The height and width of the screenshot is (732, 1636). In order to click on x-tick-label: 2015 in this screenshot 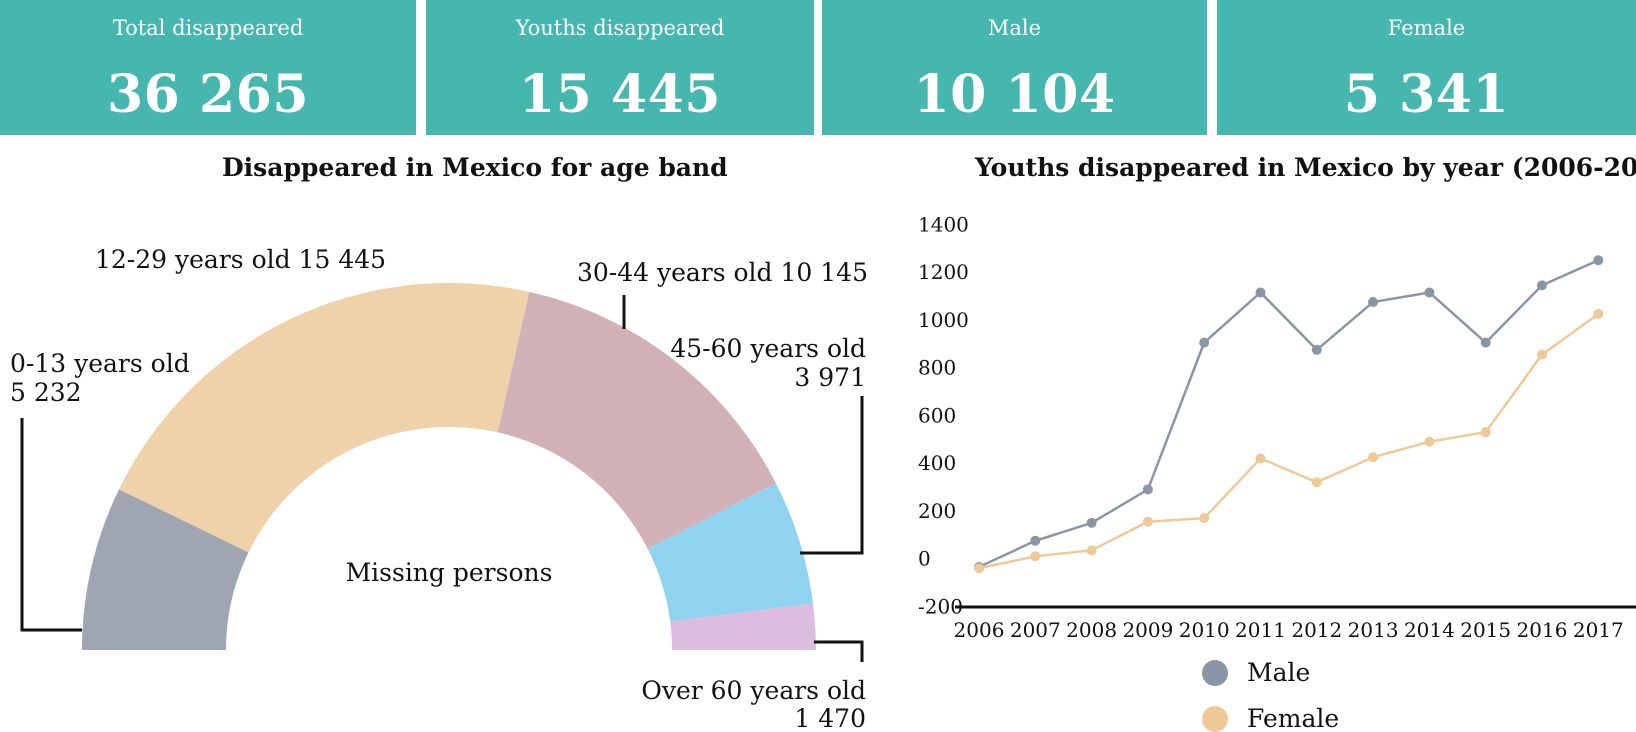, I will do `click(1485, 630)`.